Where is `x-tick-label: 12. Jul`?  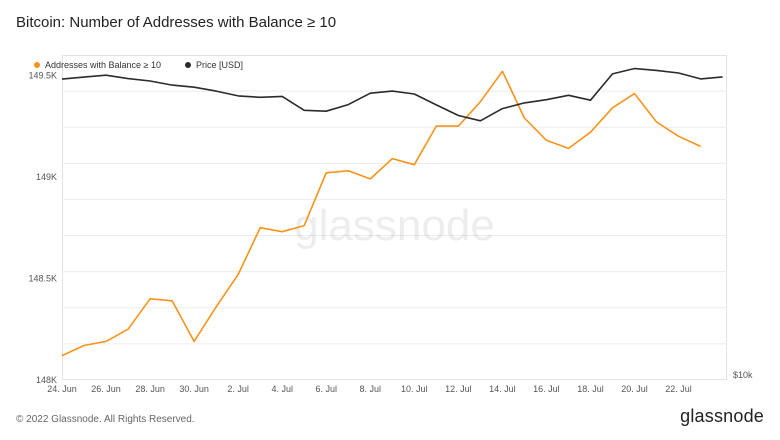
x-tick-label: 12. Jul is located at coordinates (458, 389).